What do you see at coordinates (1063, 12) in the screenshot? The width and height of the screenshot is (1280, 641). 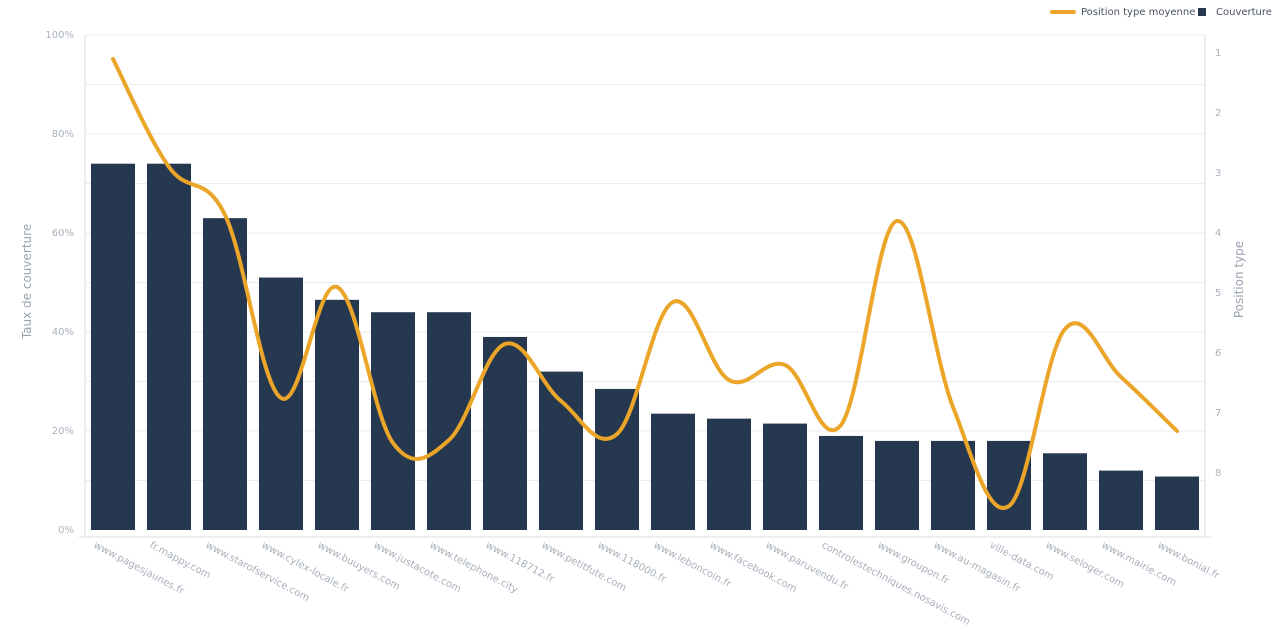 I see `legend-line-swatch` at bounding box center [1063, 12].